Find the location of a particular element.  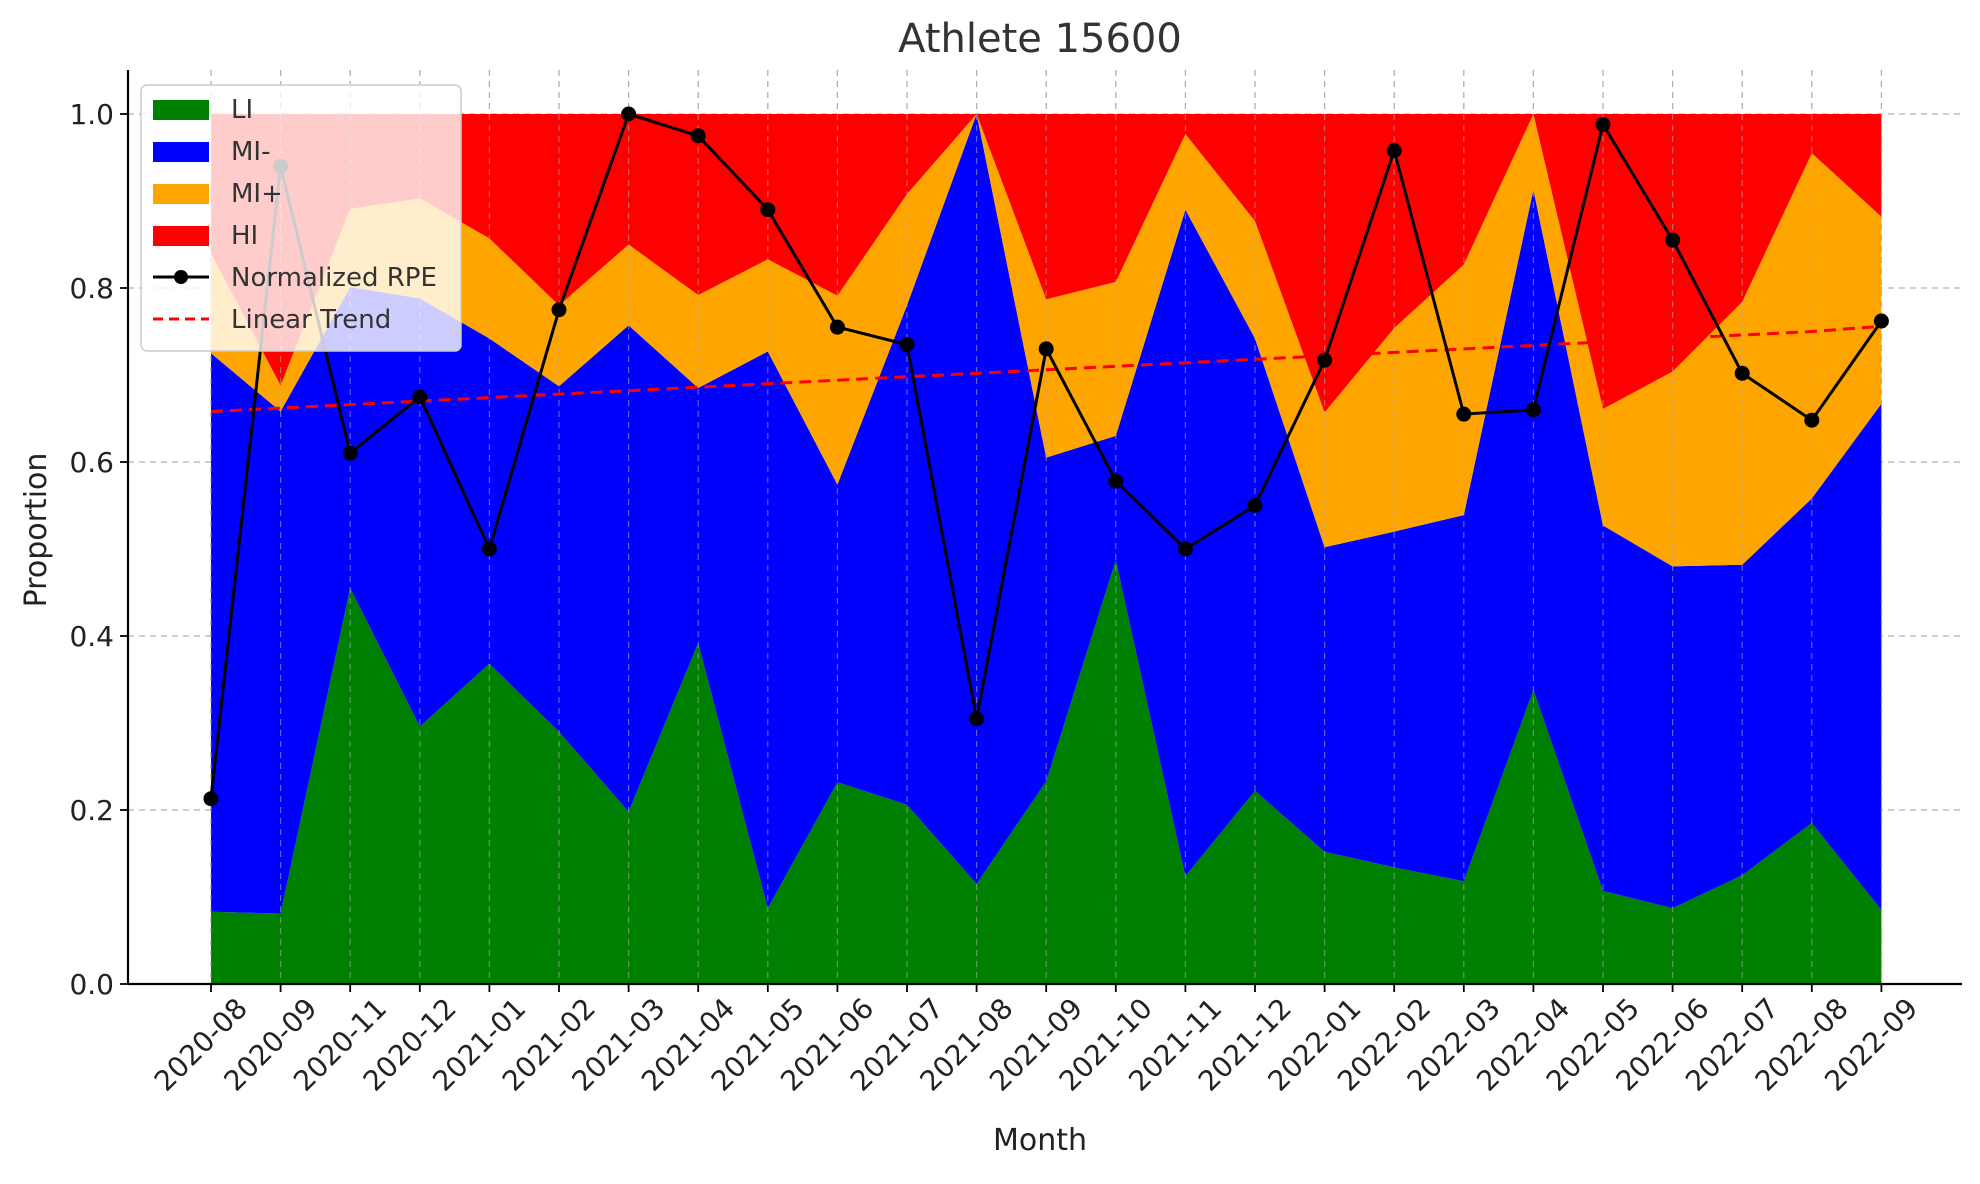

trend-layer is located at coordinates (1046, 368).